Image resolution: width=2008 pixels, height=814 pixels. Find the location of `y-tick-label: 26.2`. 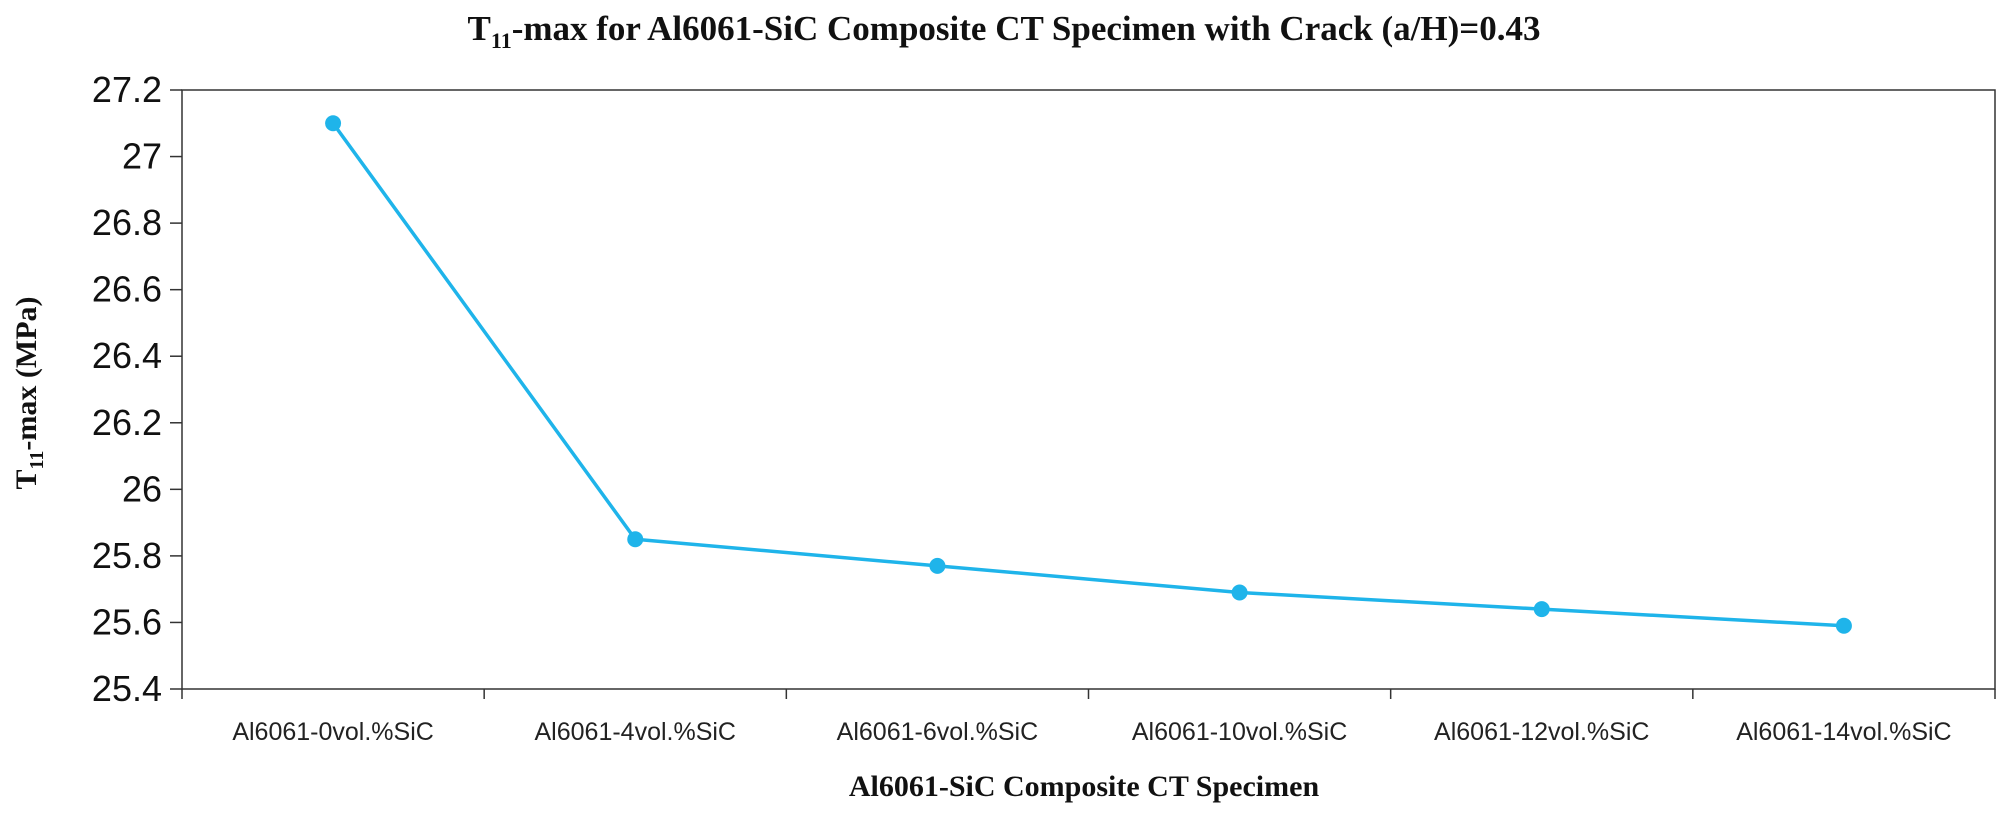

y-tick-label: 26.2 is located at coordinates (127, 422).